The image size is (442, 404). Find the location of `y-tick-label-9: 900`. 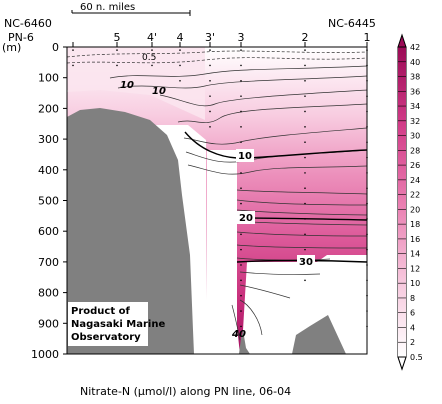

y-tick-label-9: 900 is located at coordinates (48, 323).